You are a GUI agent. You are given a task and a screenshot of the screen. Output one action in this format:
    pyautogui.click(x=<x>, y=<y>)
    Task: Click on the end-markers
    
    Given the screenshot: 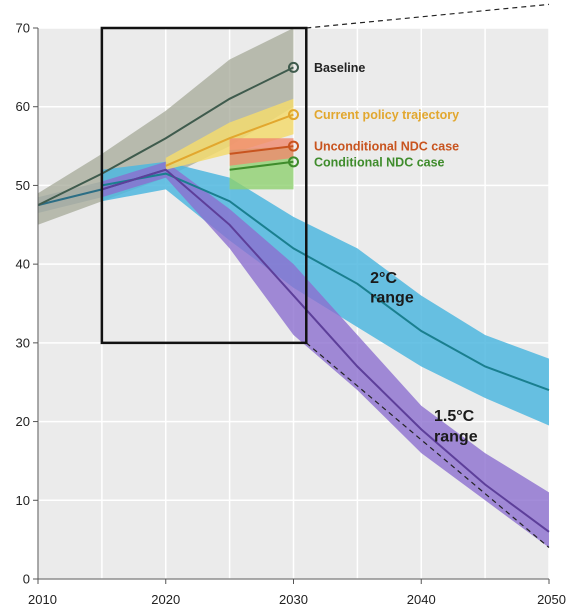 What is the action you would take?
    pyautogui.click(x=293, y=114)
    